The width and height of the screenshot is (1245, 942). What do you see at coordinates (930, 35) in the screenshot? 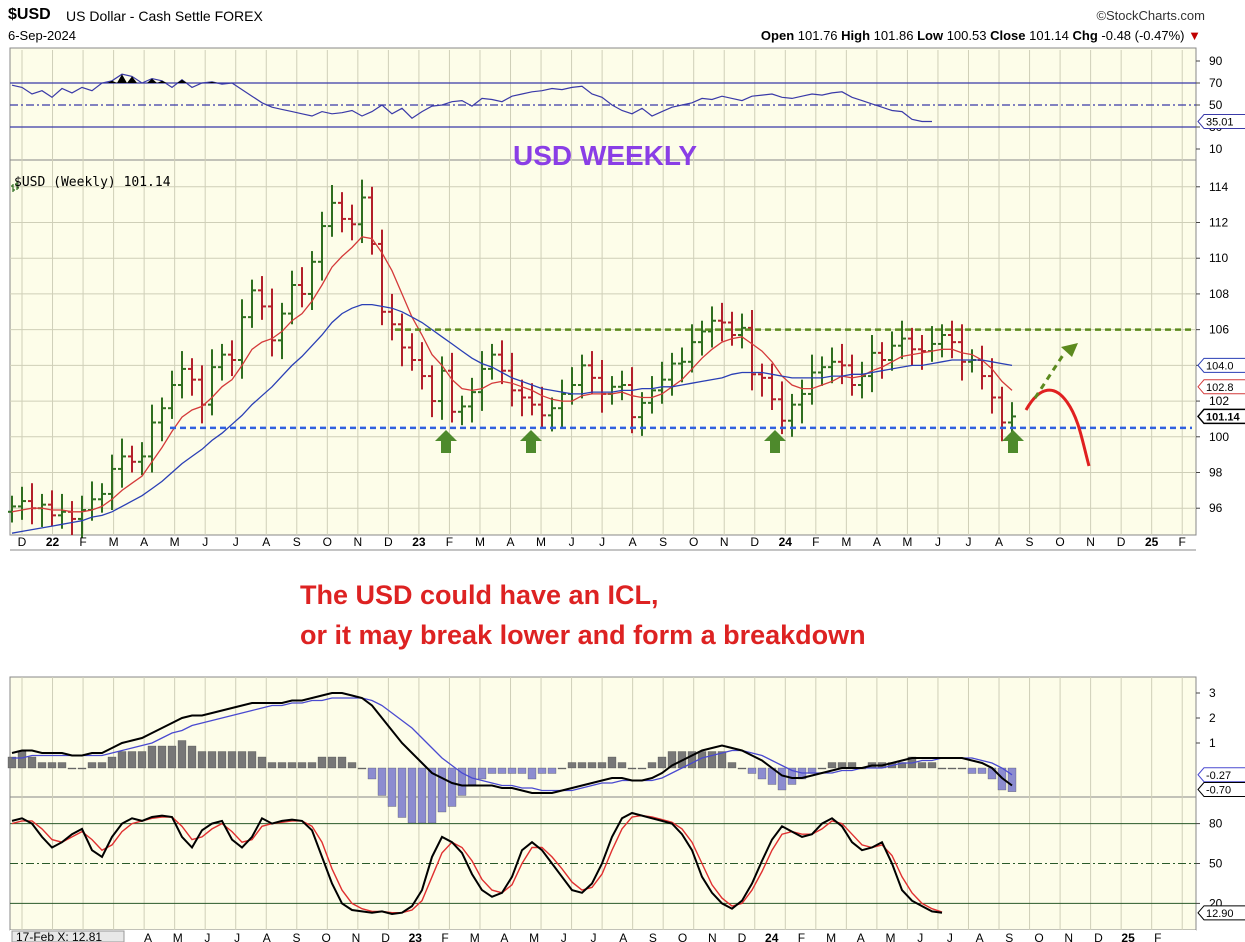
I see `low-label: Low` at bounding box center [930, 35].